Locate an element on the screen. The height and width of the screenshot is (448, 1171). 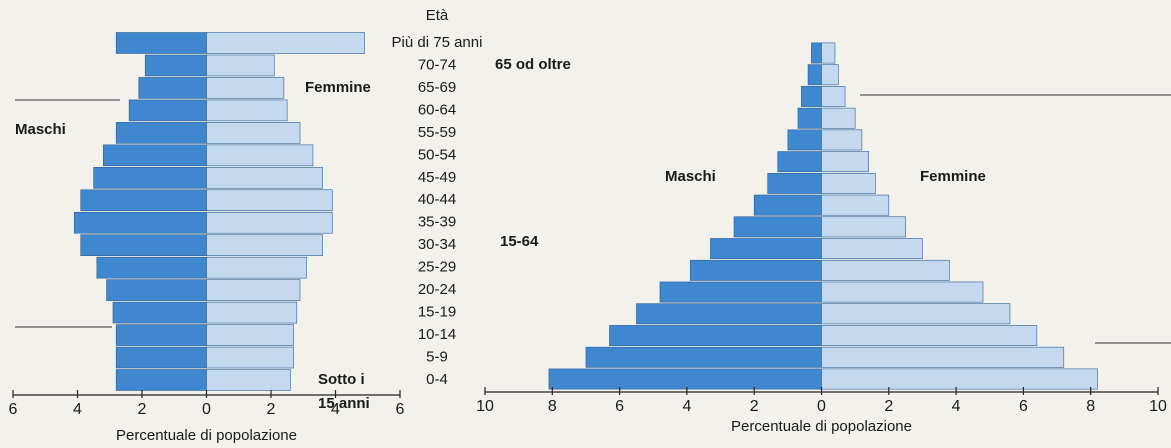
category-label: 40-44 is located at coordinates (437, 199).